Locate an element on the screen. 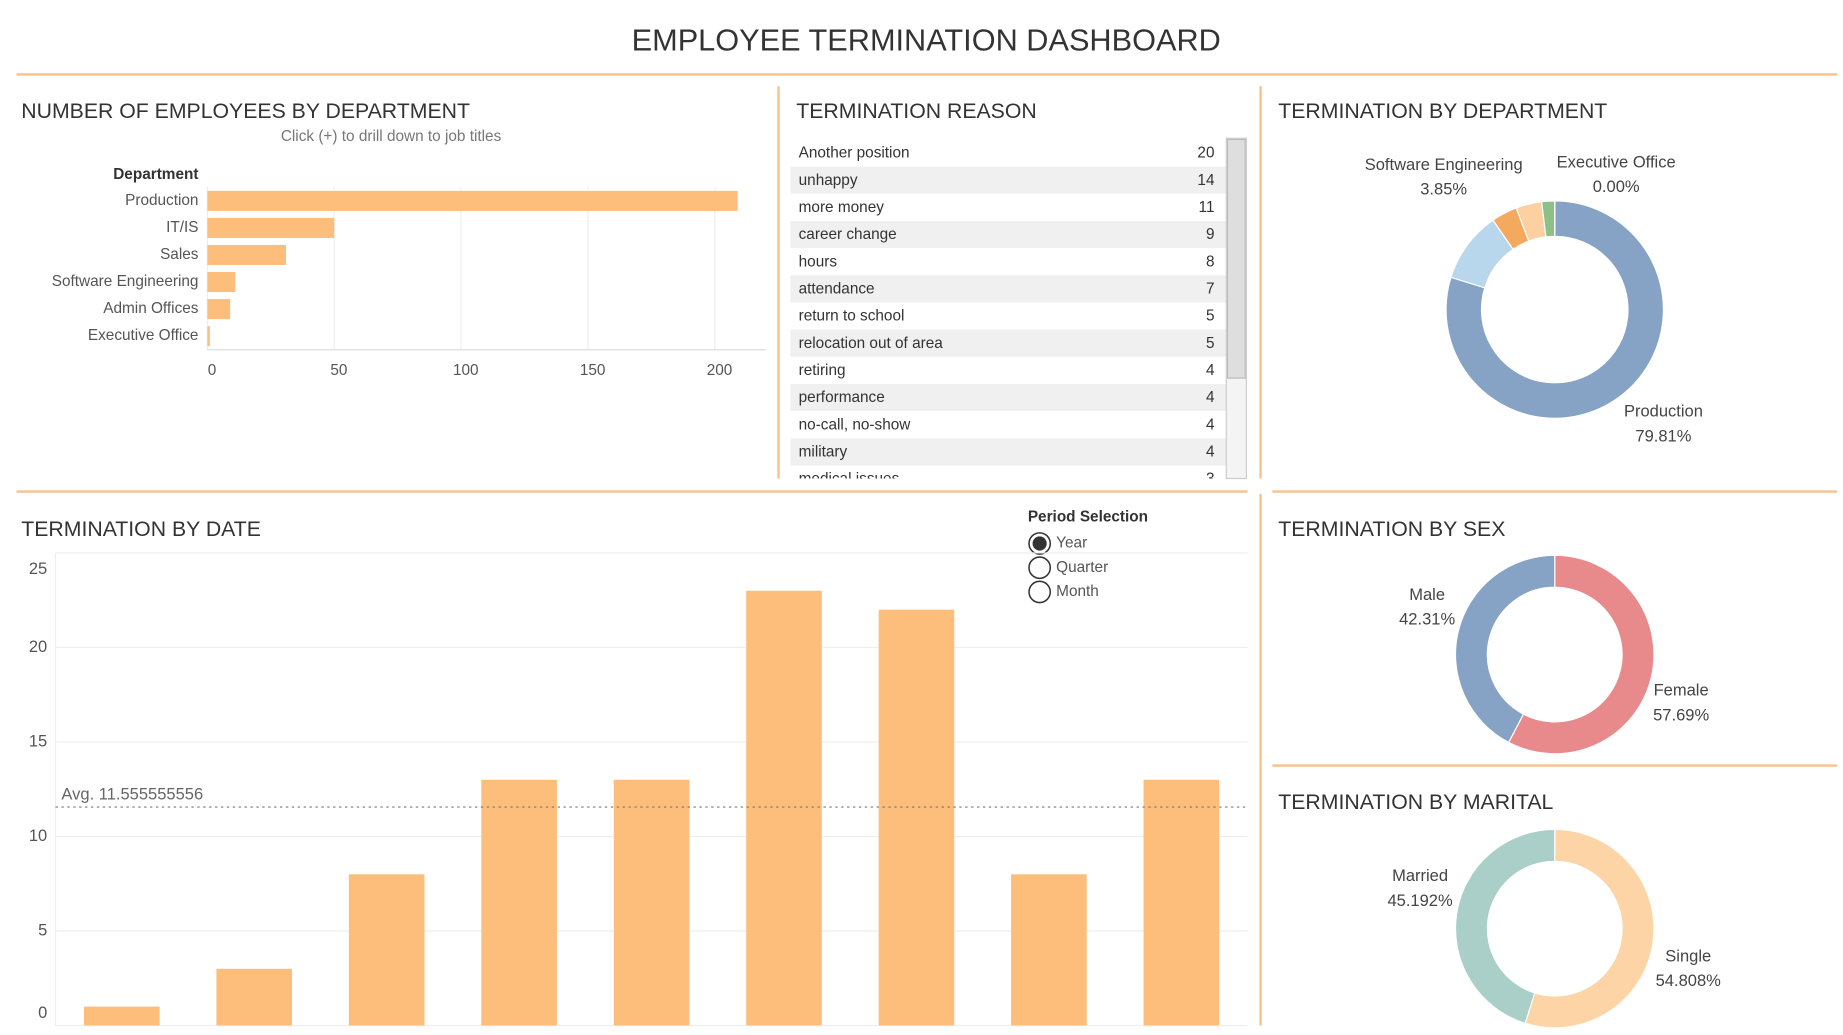  x-tick-label: 100 is located at coordinates (466, 370).